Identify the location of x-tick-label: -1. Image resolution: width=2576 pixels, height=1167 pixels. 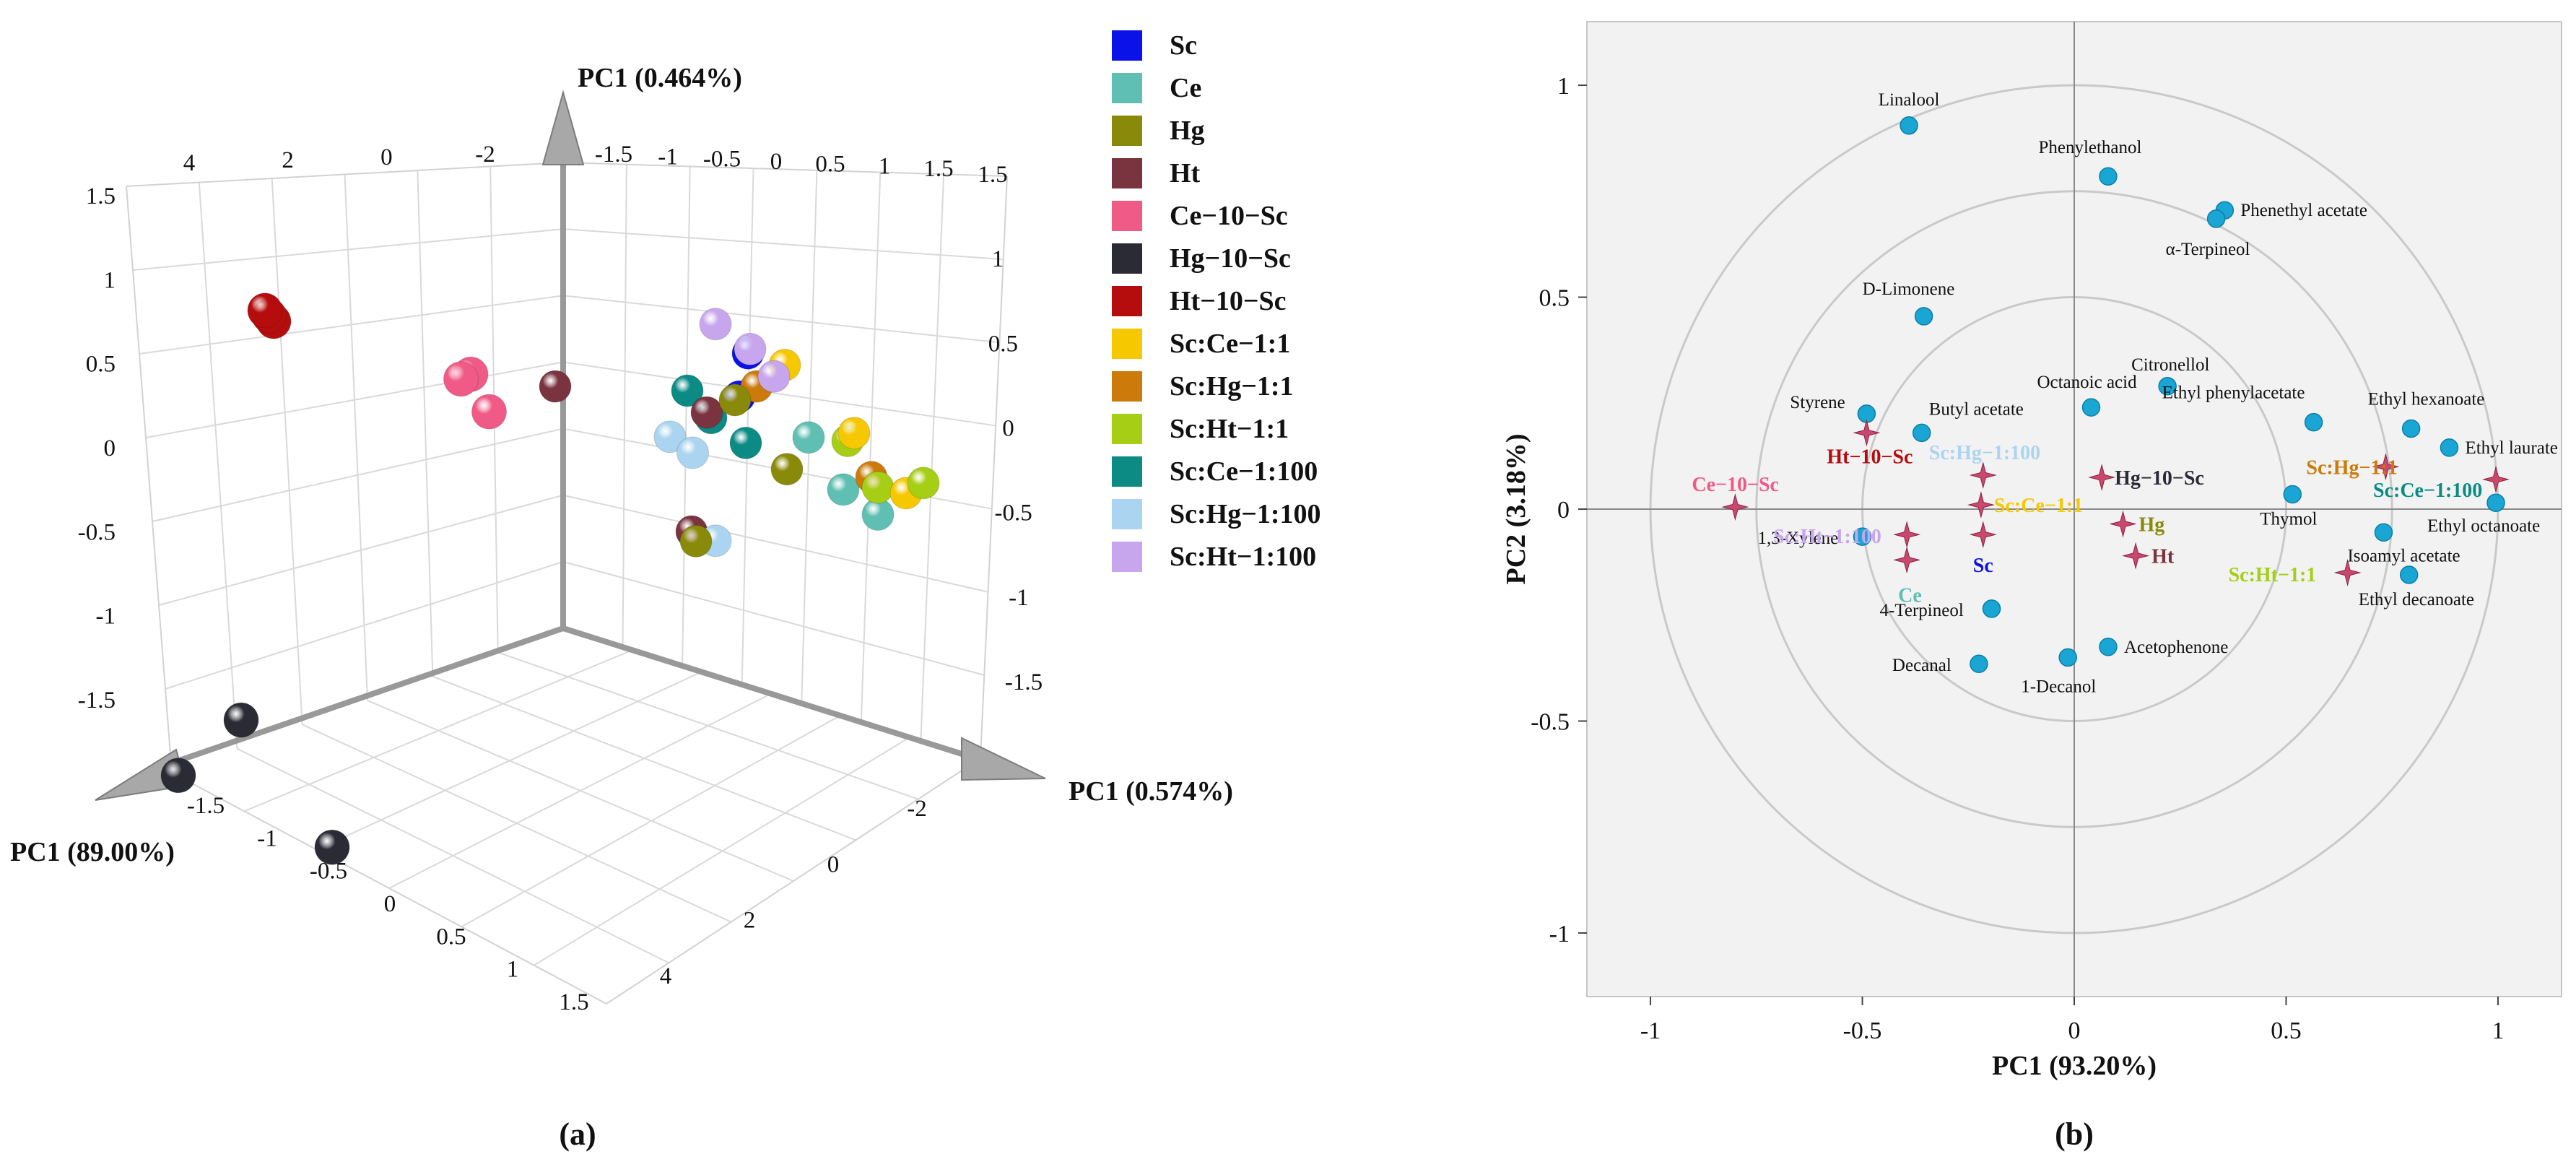
(1650, 1031).